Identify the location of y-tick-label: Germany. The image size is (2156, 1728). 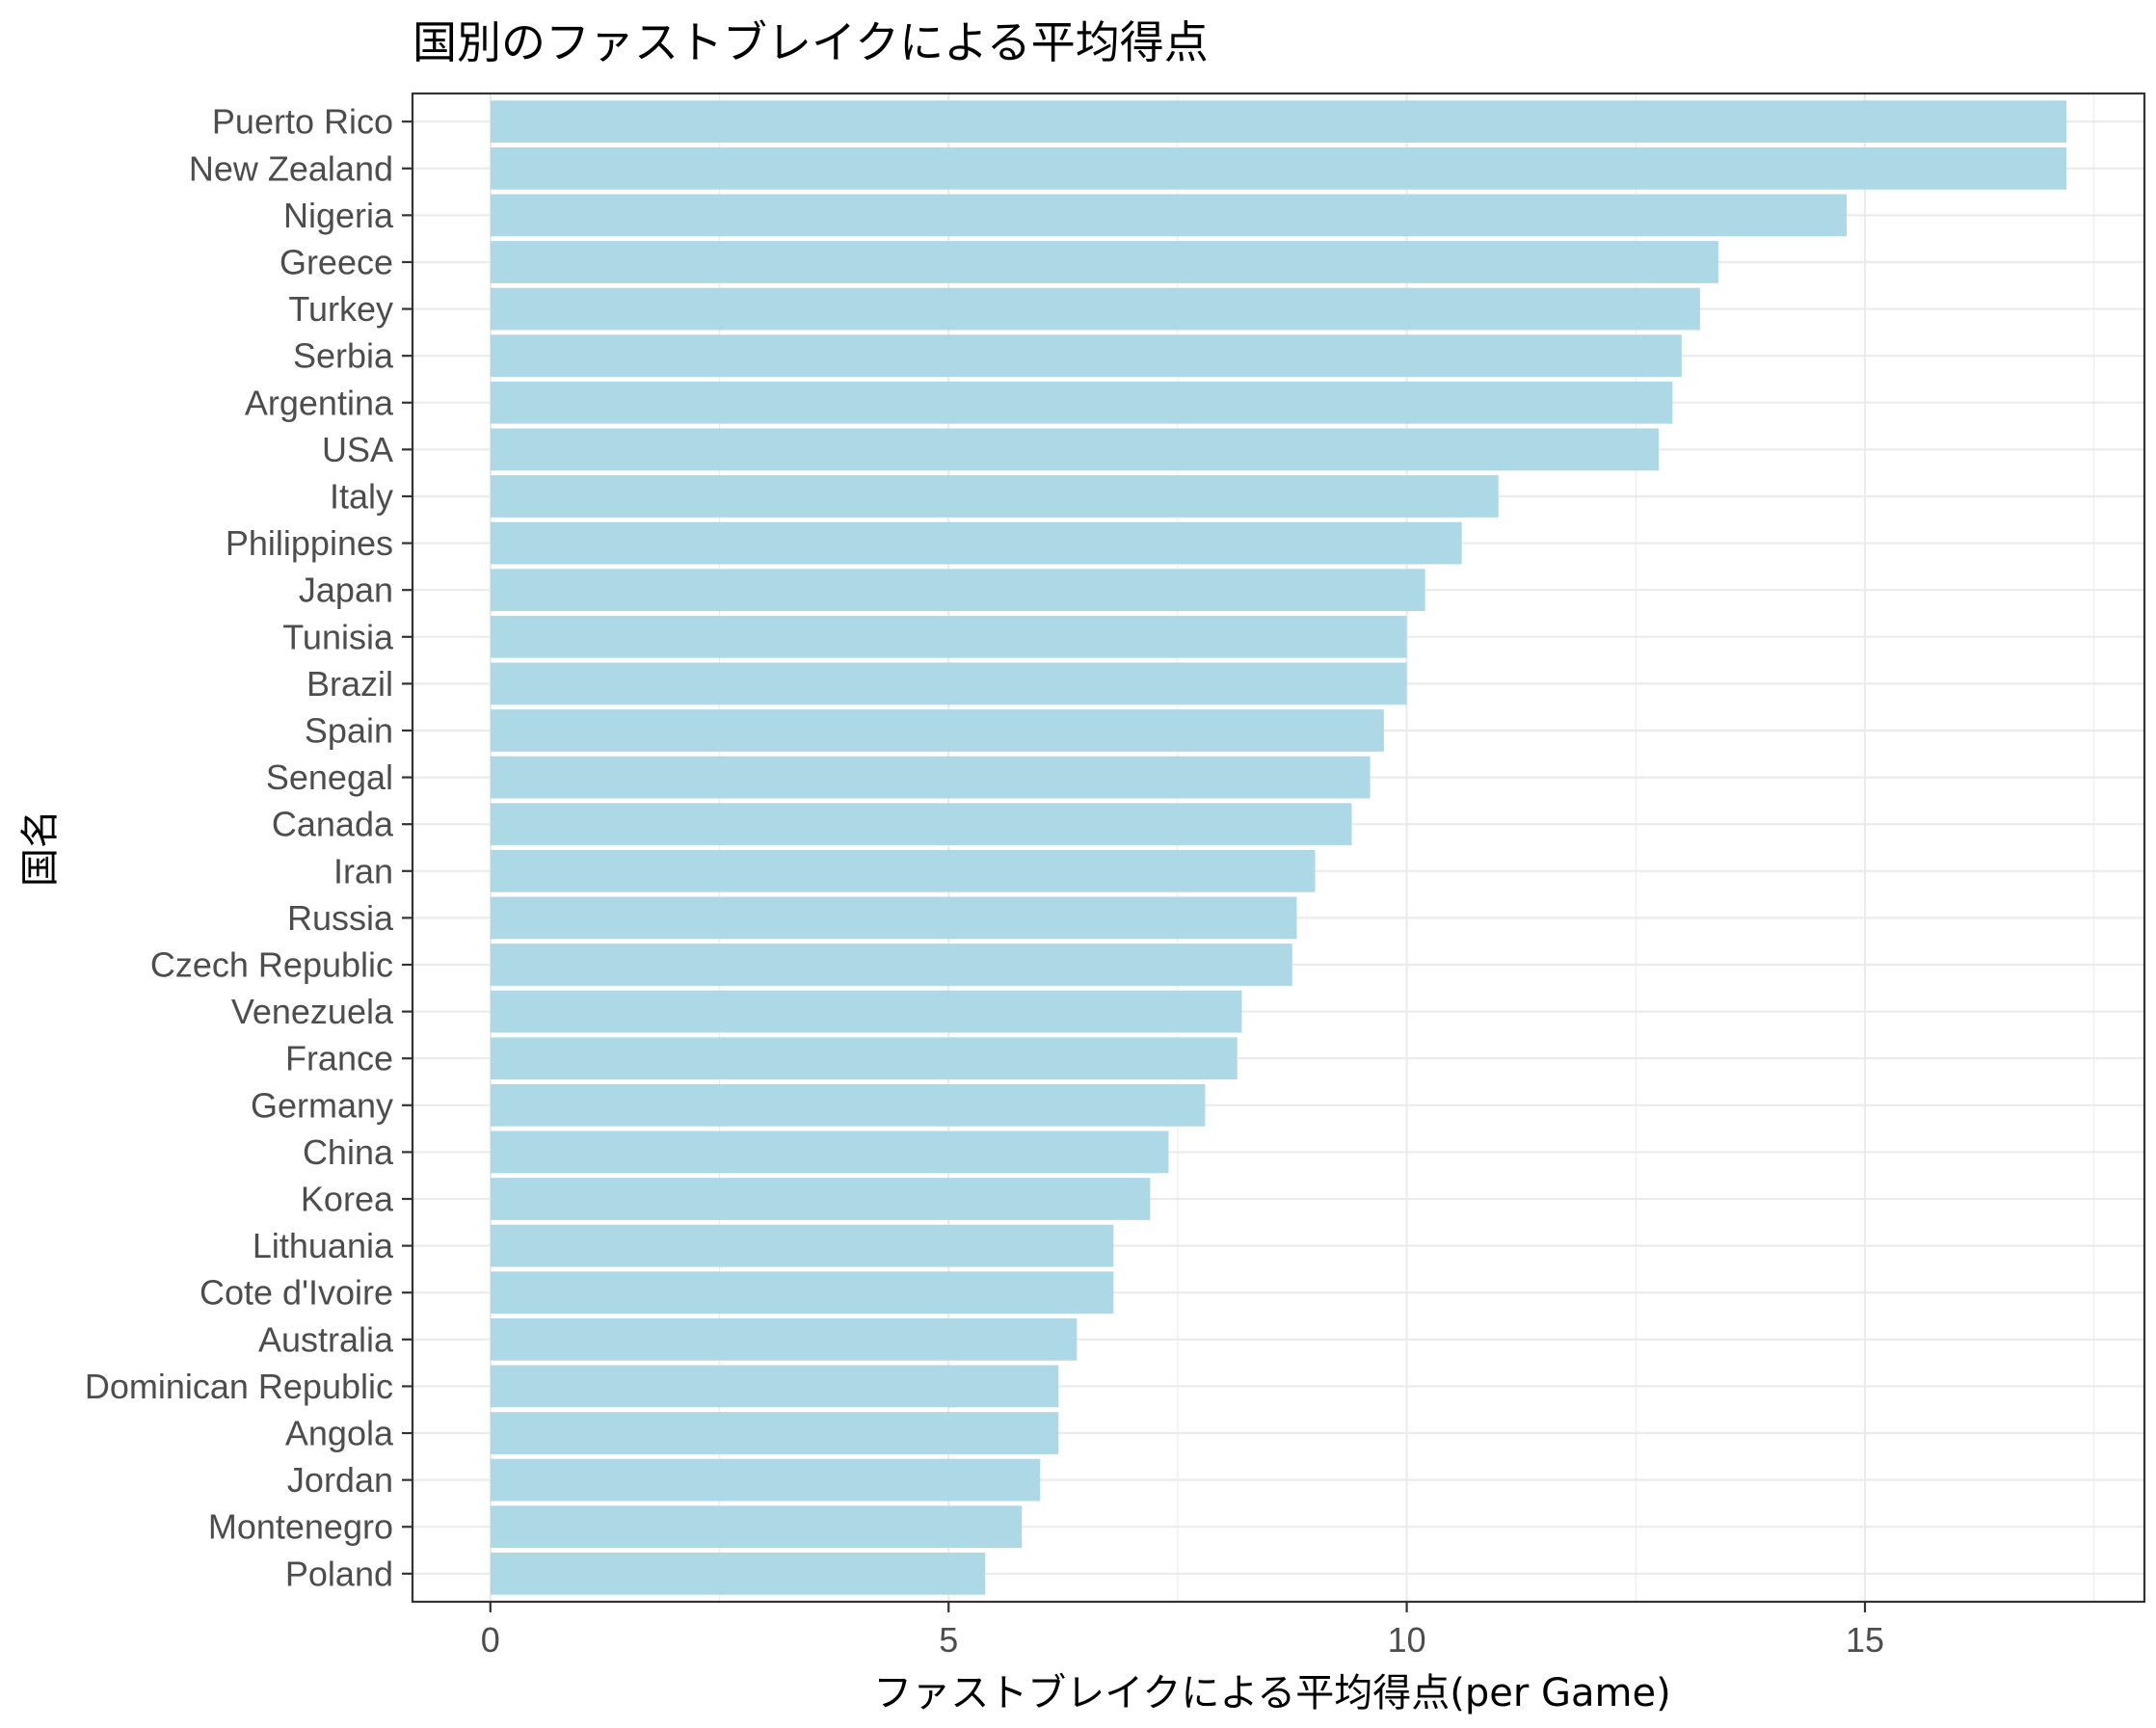
(322, 1105).